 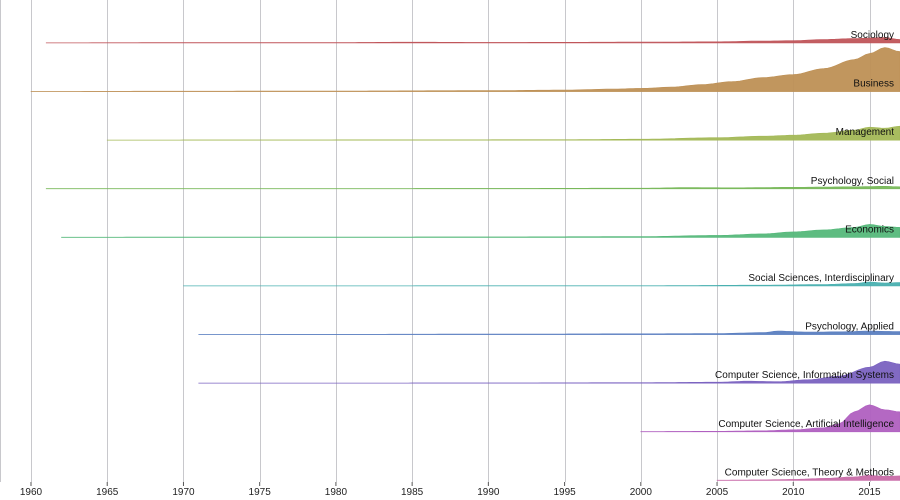 What do you see at coordinates (872, 35) in the screenshot?
I see `series-label-sociology: Sociology` at bounding box center [872, 35].